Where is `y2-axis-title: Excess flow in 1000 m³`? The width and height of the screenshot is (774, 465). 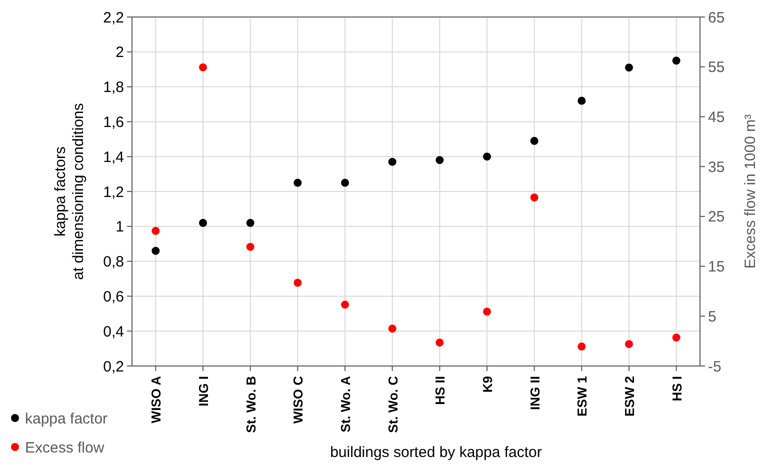
y2-axis-title: Excess flow in 1000 m³ is located at coordinates (750, 191).